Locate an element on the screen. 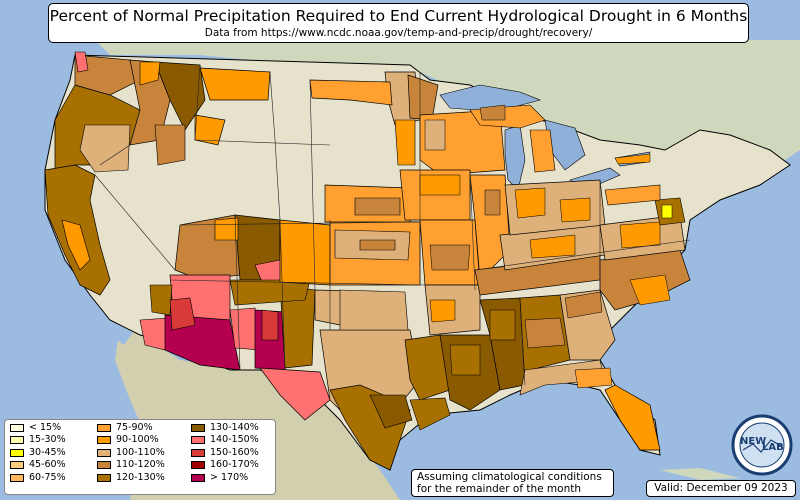 This screenshot has height=500, width=800. region-il-brown is located at coordinates (492, 202).